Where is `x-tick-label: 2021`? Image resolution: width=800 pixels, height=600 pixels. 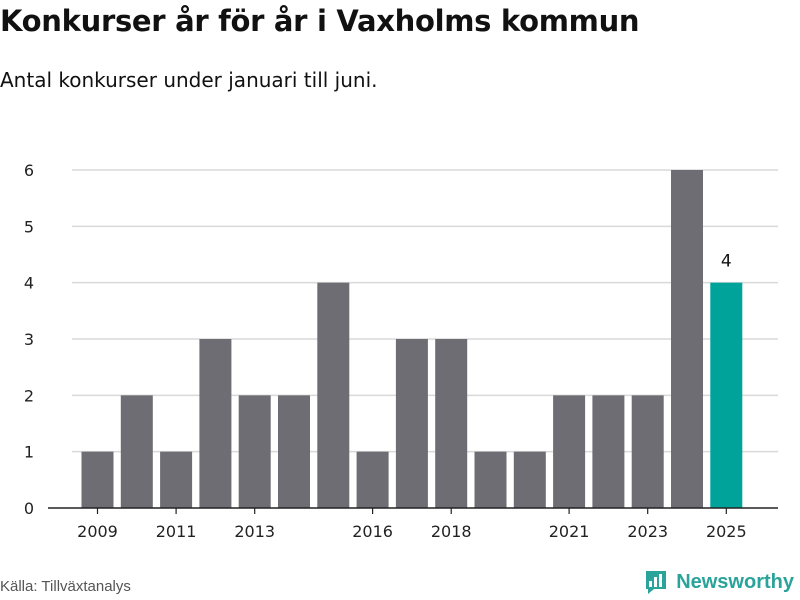
x-tick-label: 2021 is located at coordinates (569, 531).